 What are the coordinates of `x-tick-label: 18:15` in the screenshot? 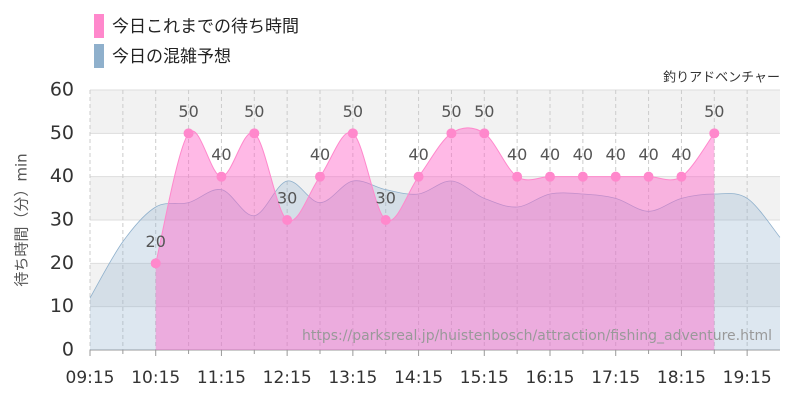 It's located at (681, 378).